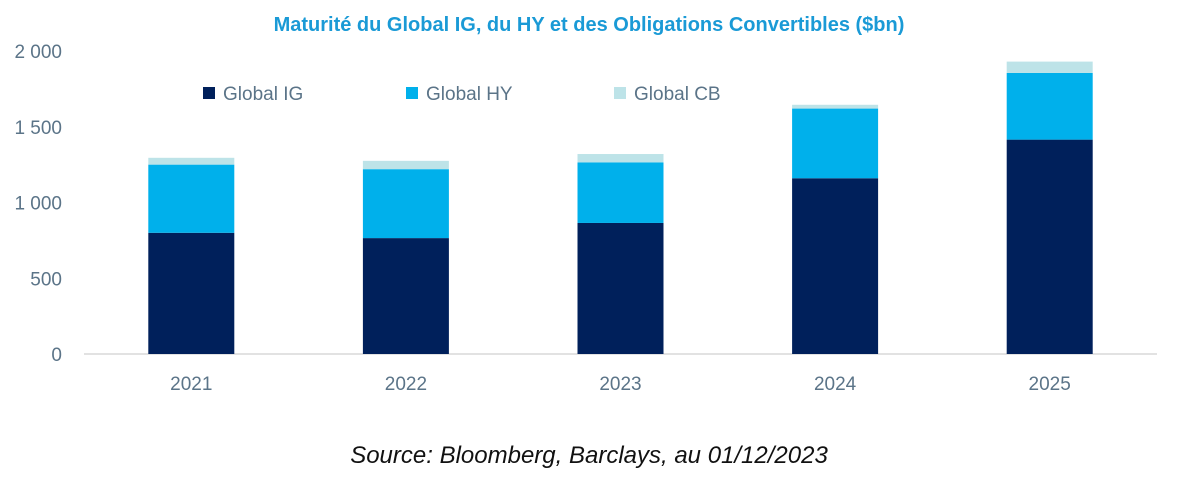 This screenshot has height=500, width=1178. I want to click on legend-label: Global HY, so click(469, 94).